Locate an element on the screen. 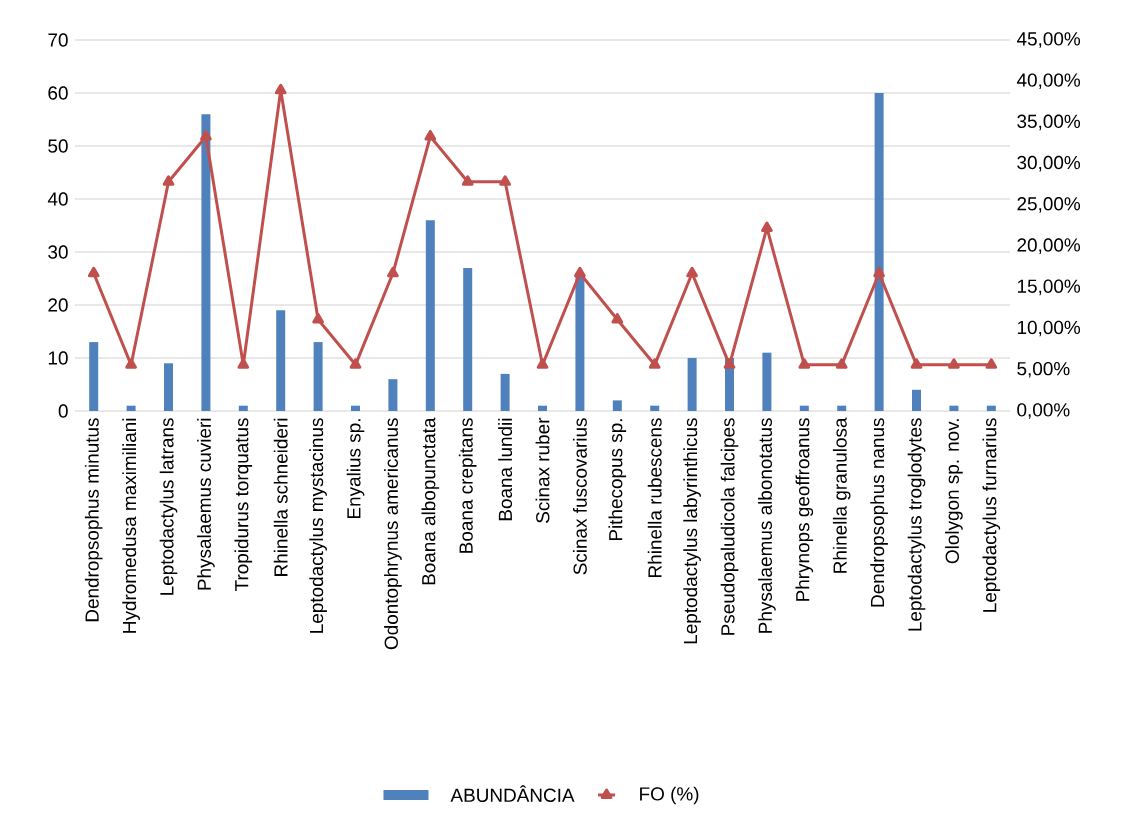  y-tick-label: 30 is located at coordinates (58, 252).